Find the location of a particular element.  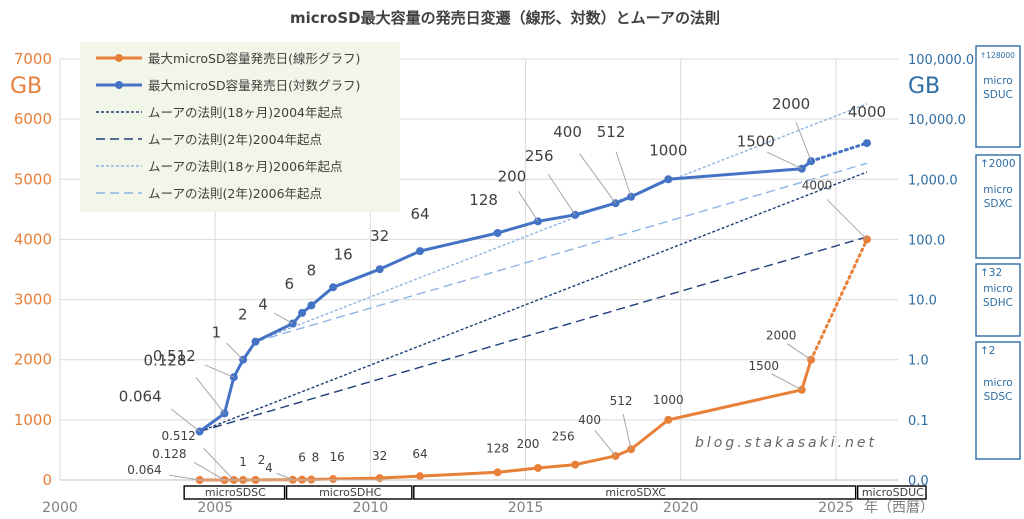

era-label: microSDHC is located at coordinates (350, 492).